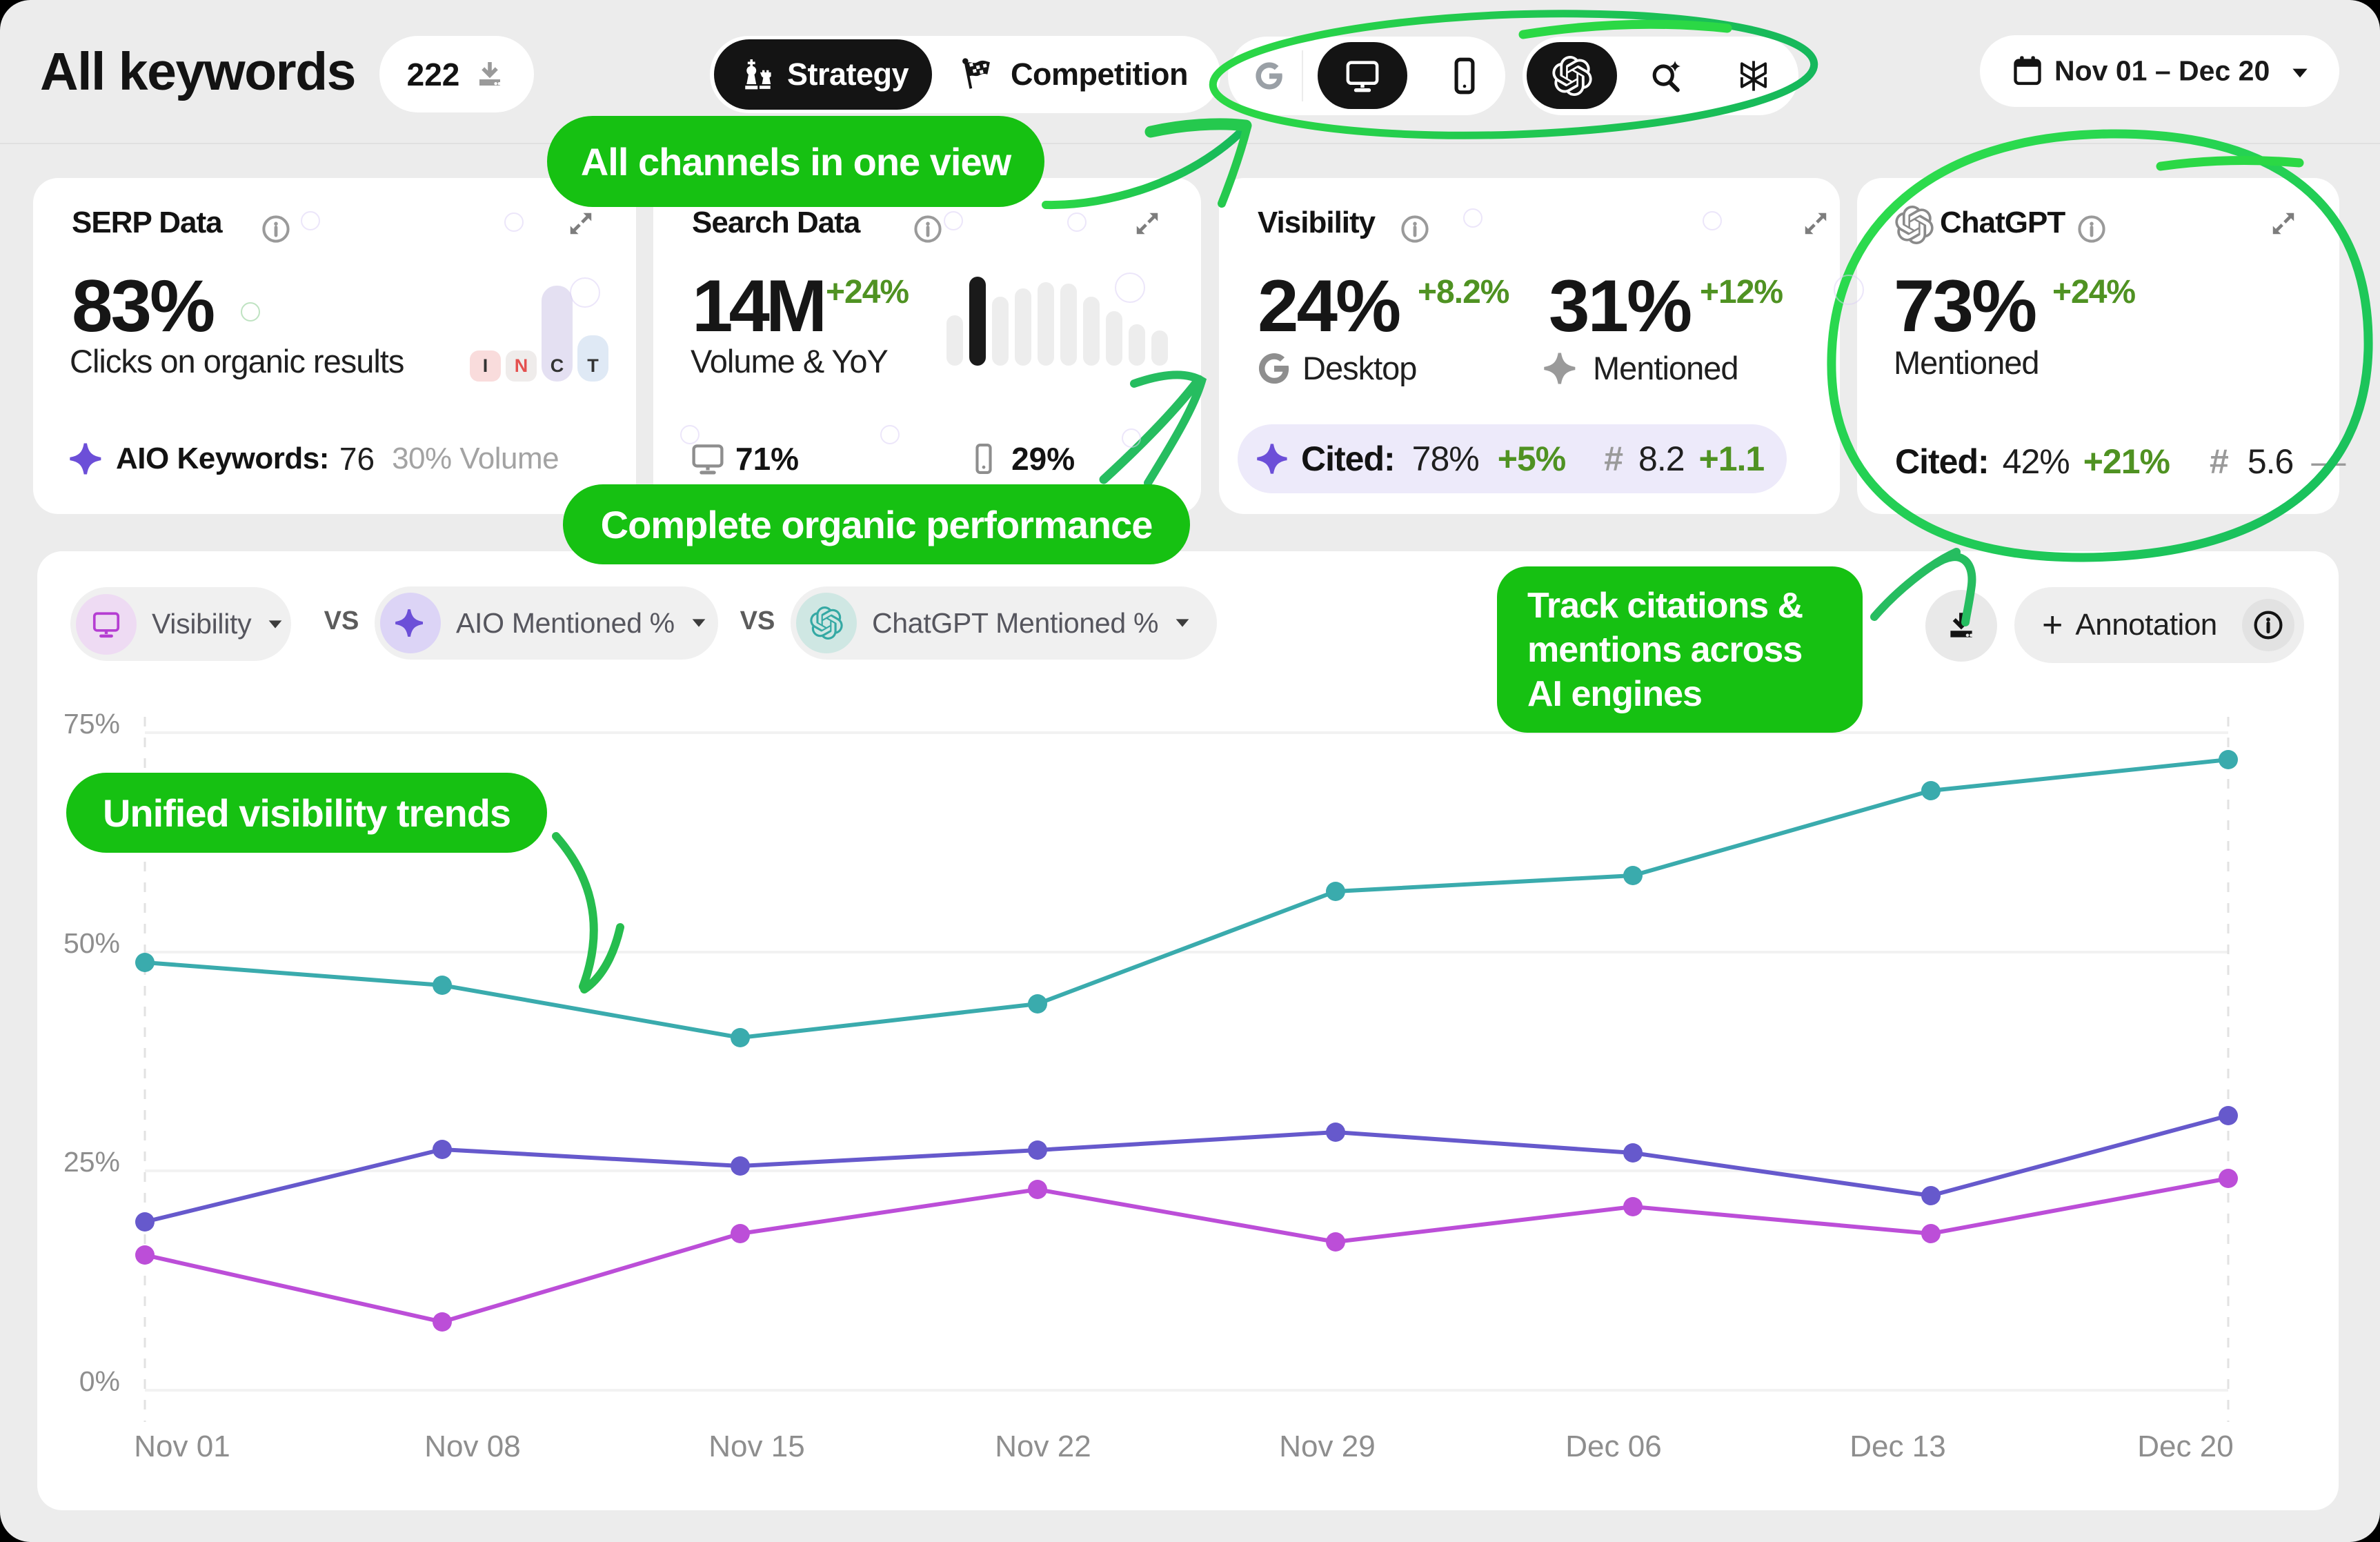 The image size is (2380, 1542). What do you see at coordinates (472, 1446) in the screenshot?
I see `svg-text: Nov 08` at bounding box center [472, 1446].